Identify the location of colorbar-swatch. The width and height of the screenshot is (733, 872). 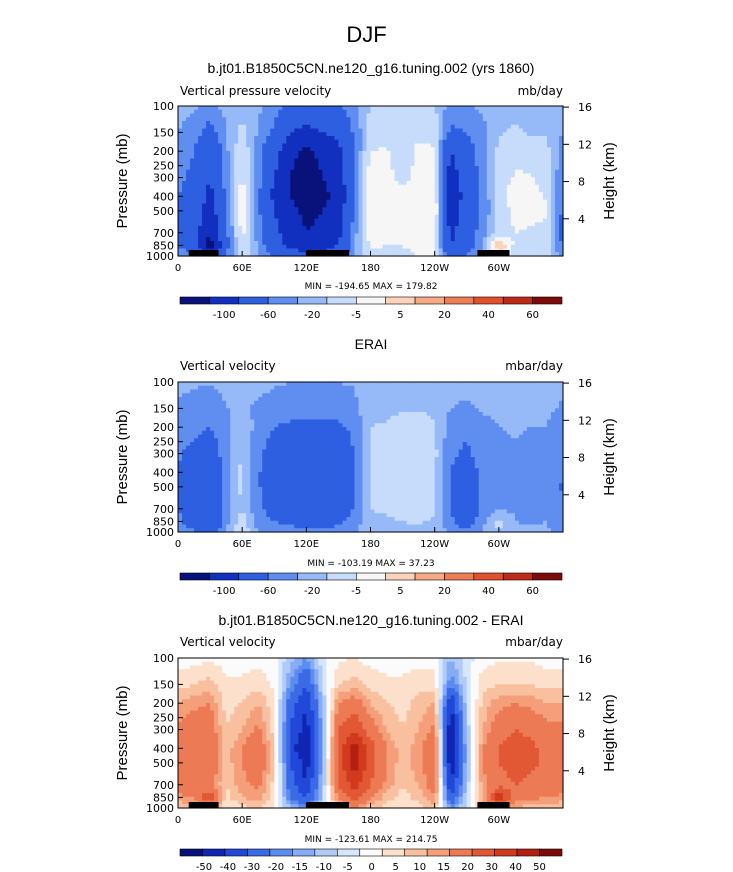
(371, 300).